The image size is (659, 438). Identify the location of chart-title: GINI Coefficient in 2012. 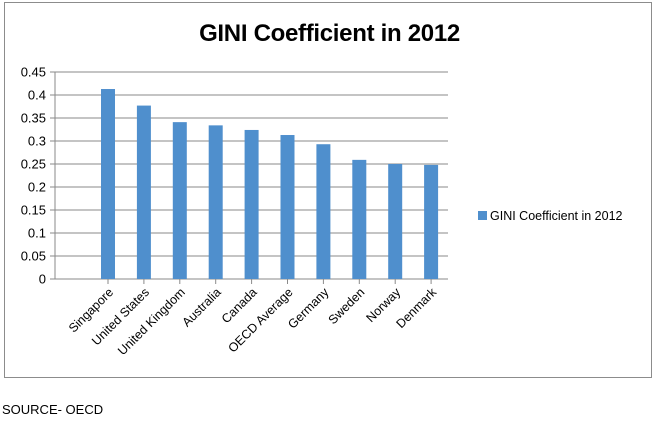
(329, 33).